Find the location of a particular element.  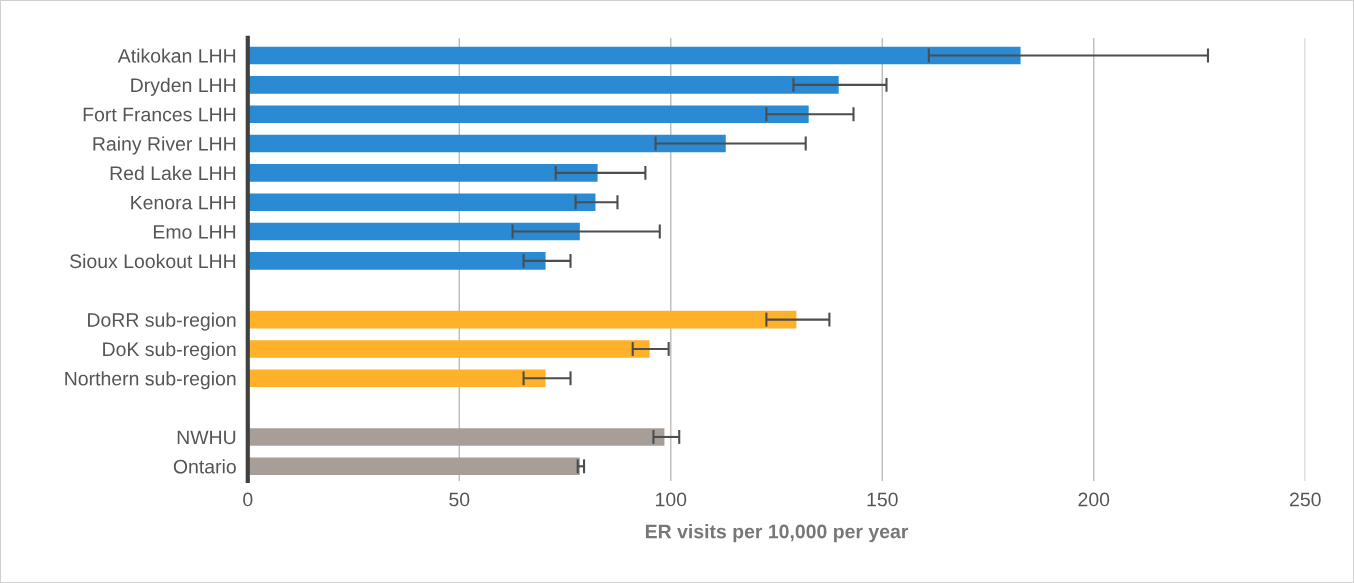

x-tick-label: 0 is located at coordinates (248, 499).